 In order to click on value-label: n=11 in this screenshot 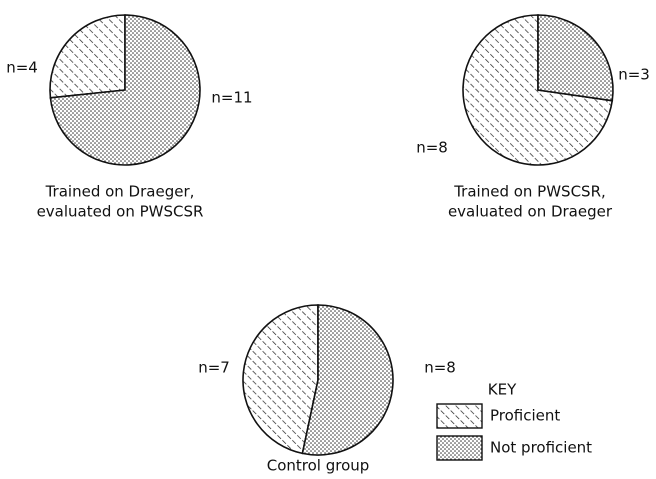, I will do `click(231, 98)`.